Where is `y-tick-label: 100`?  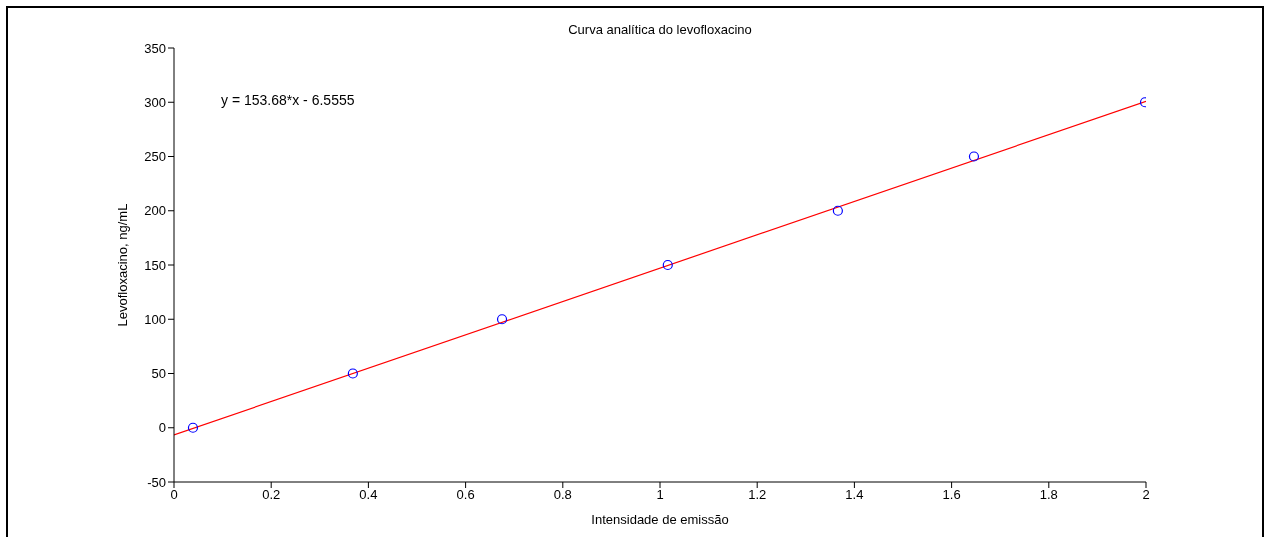 y-tick-label: 100 is located at coordinates (155, 319).